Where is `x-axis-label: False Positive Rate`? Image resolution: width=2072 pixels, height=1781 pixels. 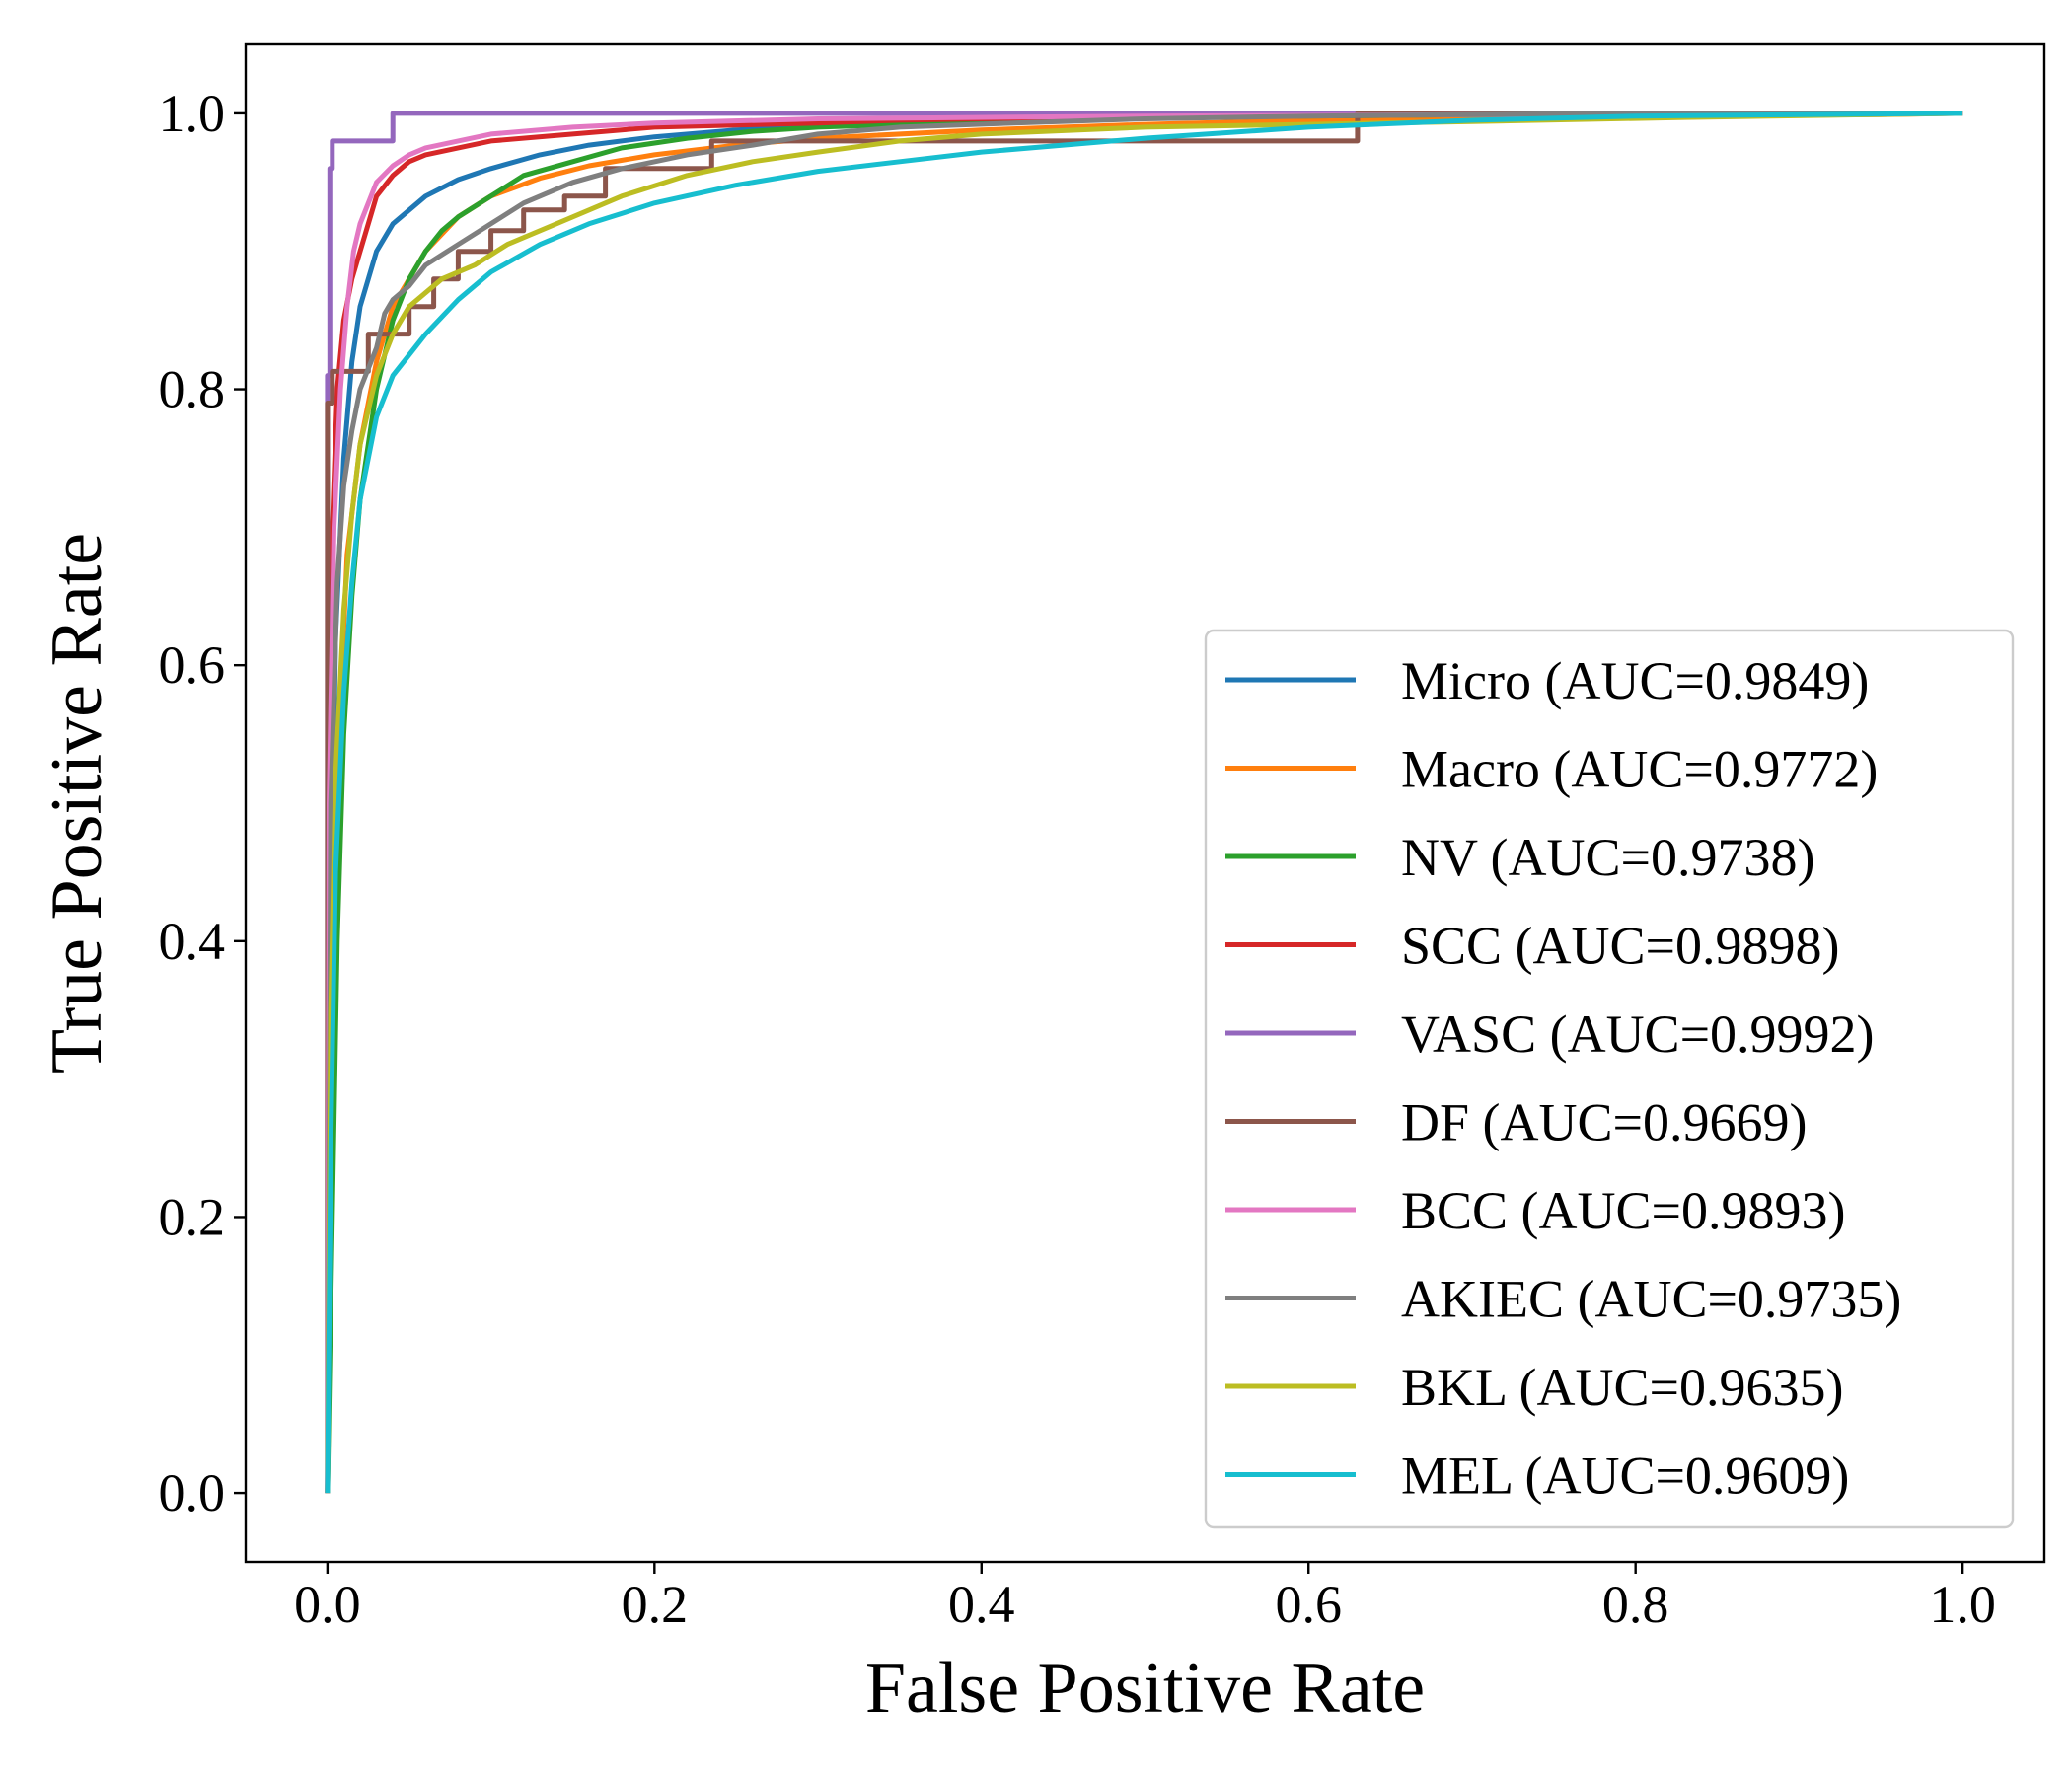
x-axis-label: False Positive Rate is located at coordinates (1145, 1688).